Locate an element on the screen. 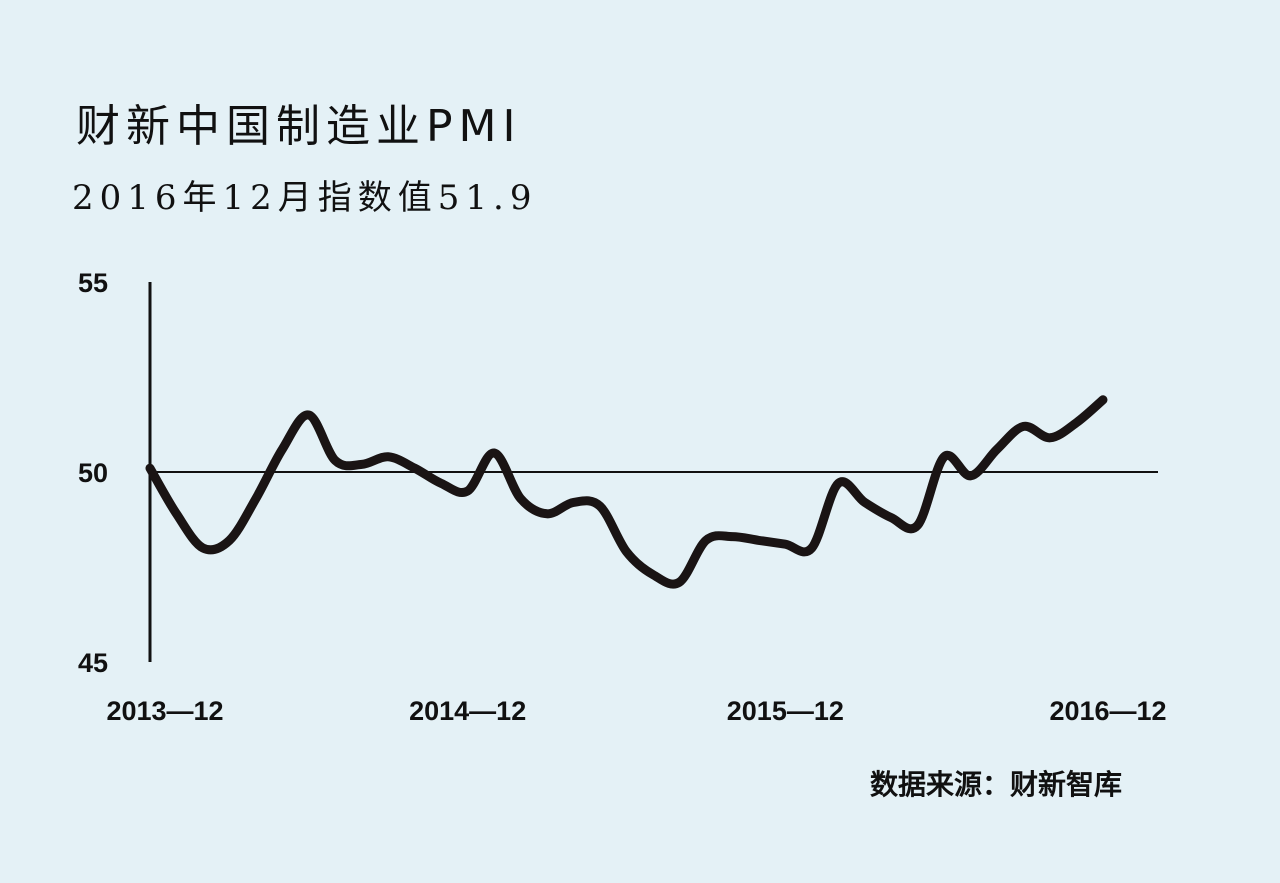 The width and height of the screenshot is (1280, 883). x-tick-label: 2014—12 is located at coordinates (467, 711).